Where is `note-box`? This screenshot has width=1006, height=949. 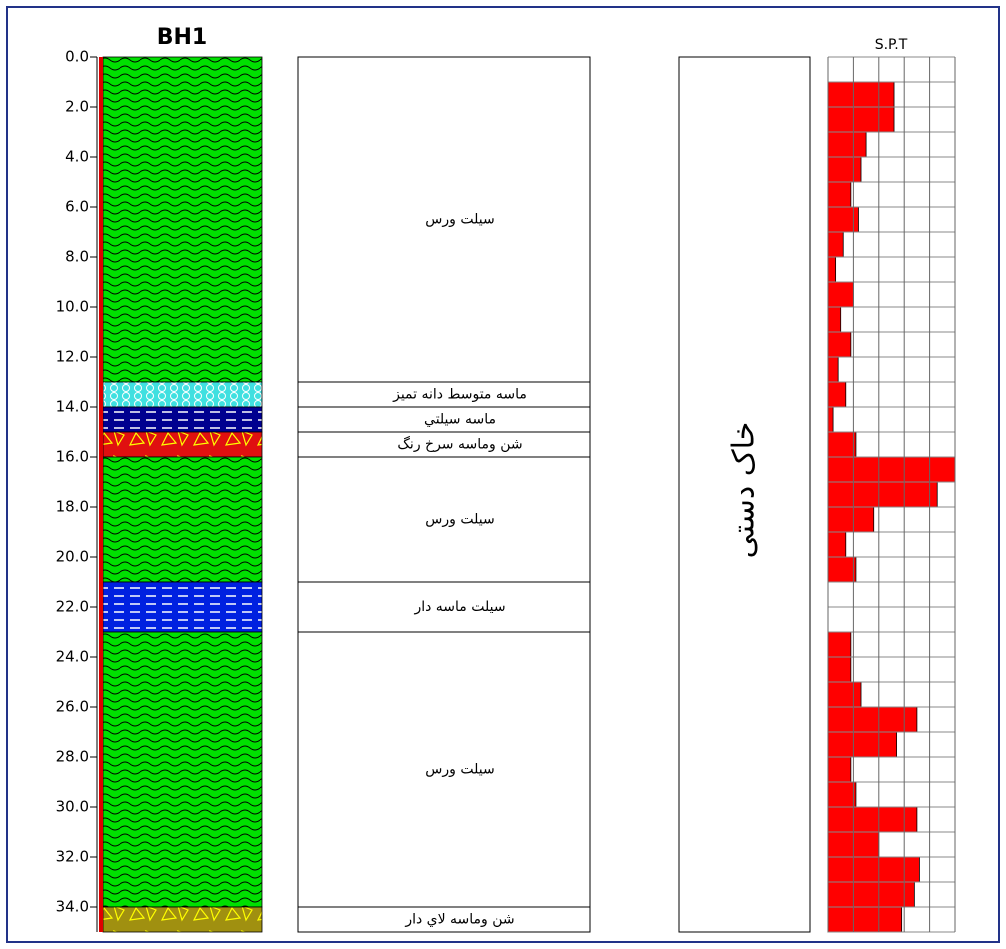 note-box is located at coordinates (744, 494).